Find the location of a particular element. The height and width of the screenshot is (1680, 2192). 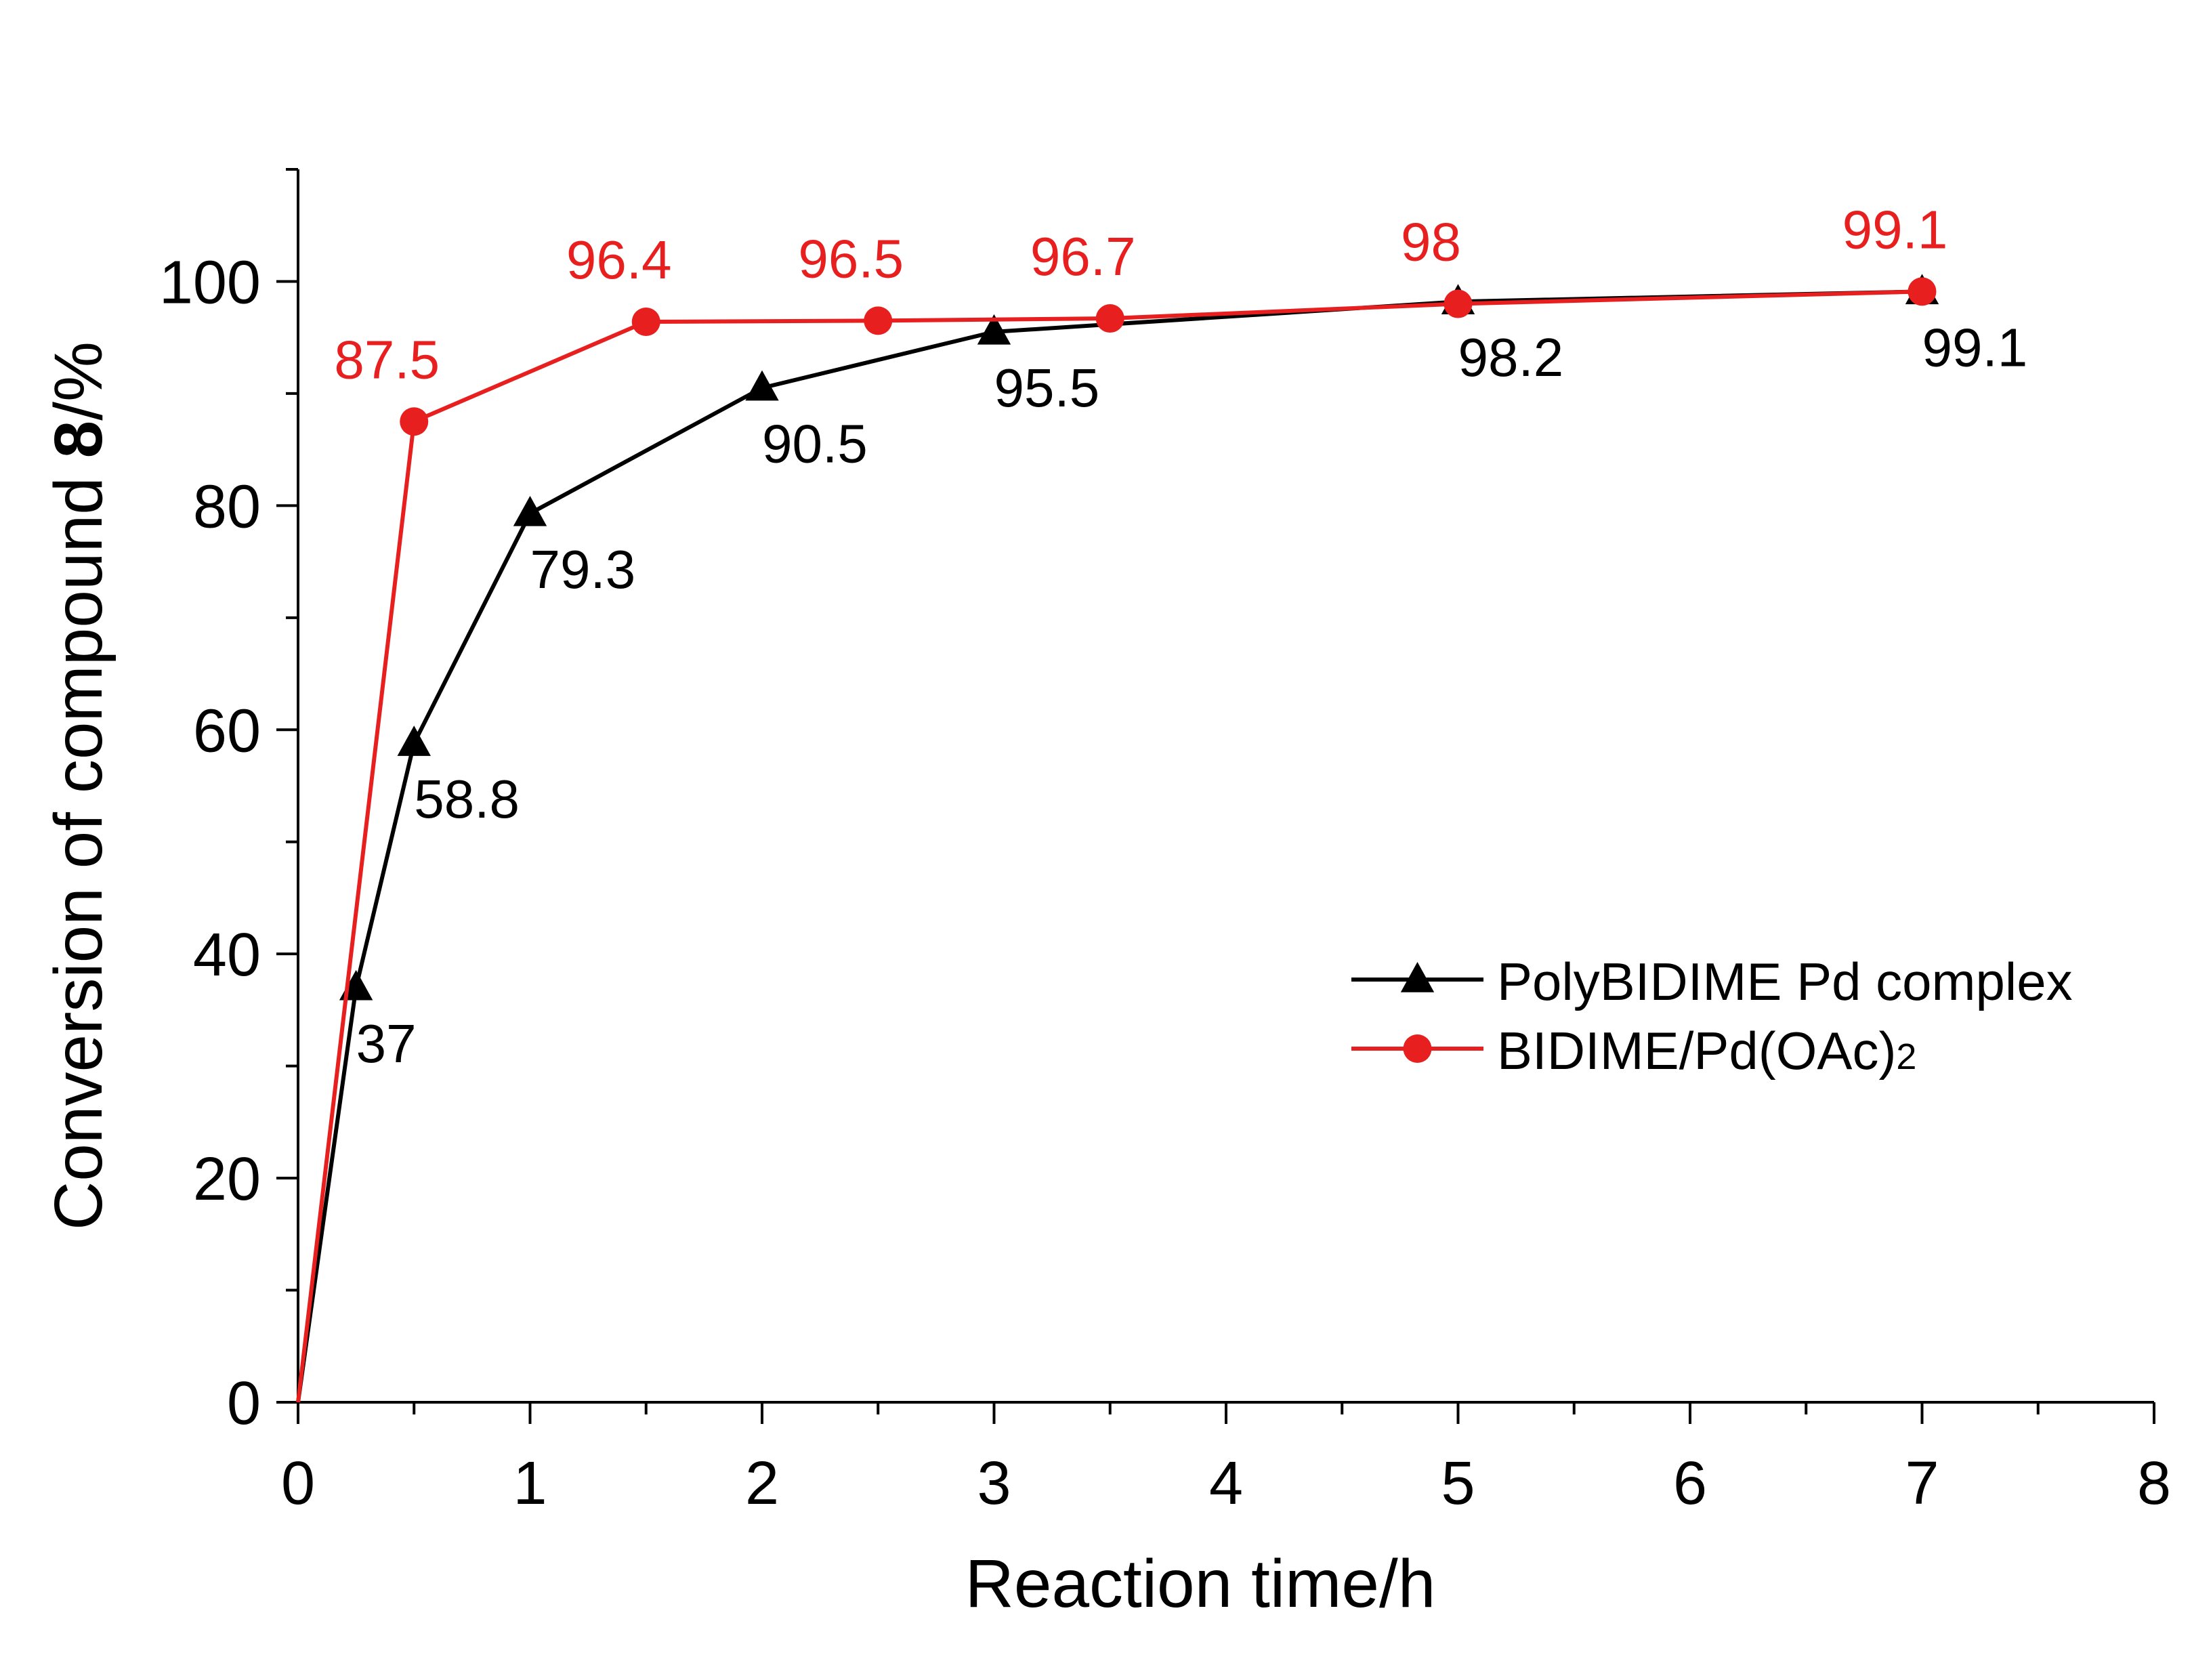

x-tick-label: 5 is located at coordinates (1458, 1483).